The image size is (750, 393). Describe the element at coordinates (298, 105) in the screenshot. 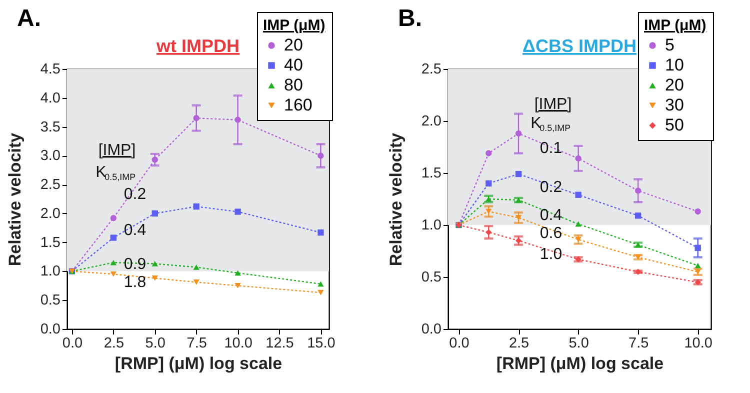

I see `legend-label: 160` at that location.